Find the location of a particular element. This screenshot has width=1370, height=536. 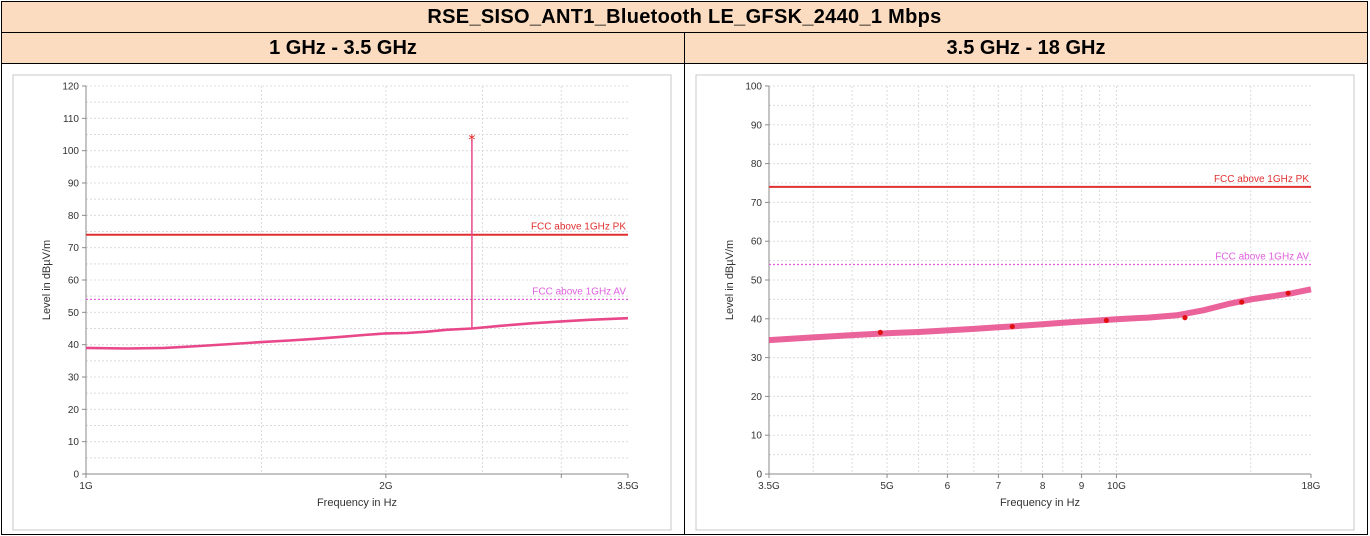

x-tick-label: 1G is located at coordinates (86, 486).